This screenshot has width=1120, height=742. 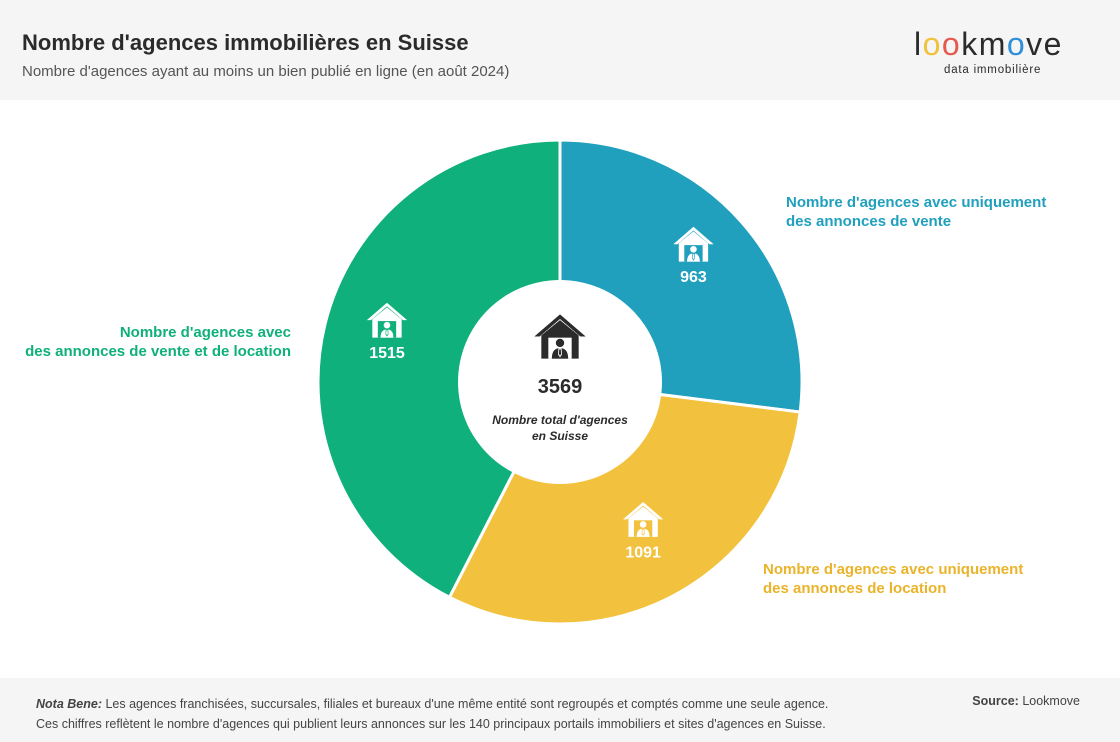 I want to click on lookmove-logo: lookmove data immobilière, so click(x=999, y=54).